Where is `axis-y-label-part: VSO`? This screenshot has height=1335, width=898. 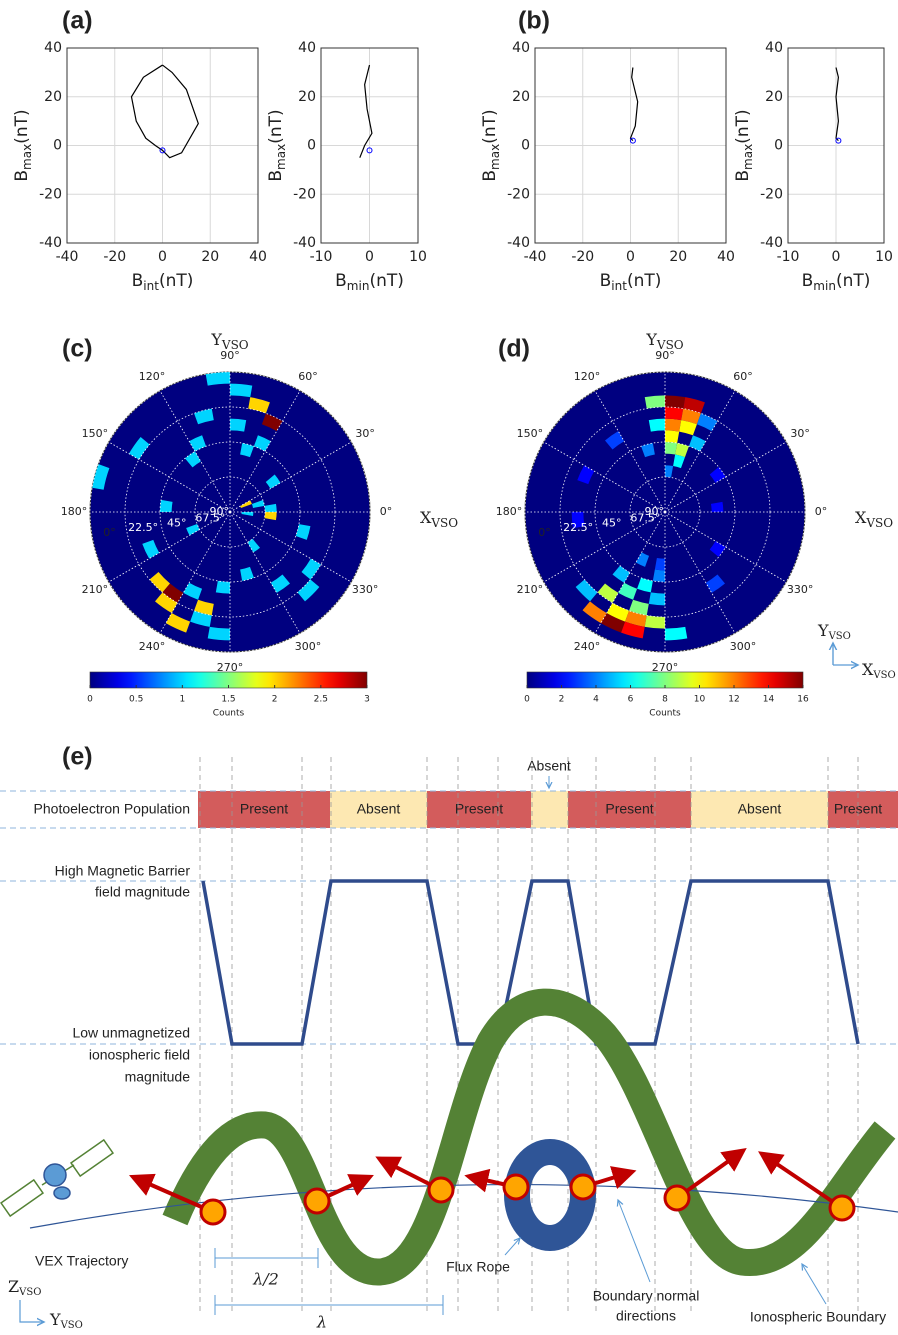 axis-y-label-part: VSO is located at coordinates (71, 1325).